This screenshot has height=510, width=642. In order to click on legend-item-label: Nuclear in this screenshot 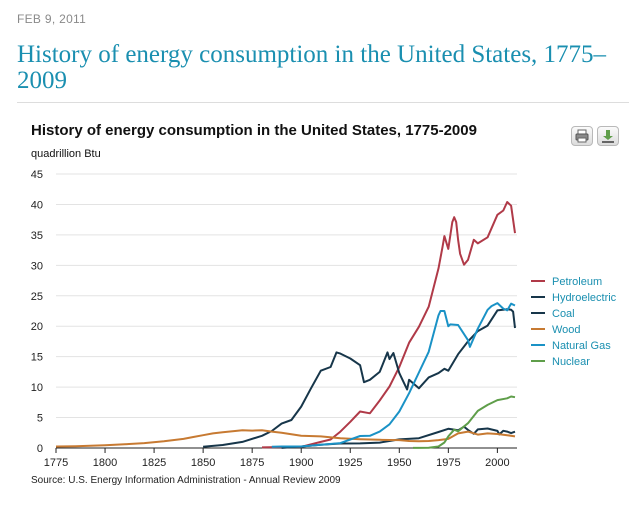, I will do `click(571, 362)`.